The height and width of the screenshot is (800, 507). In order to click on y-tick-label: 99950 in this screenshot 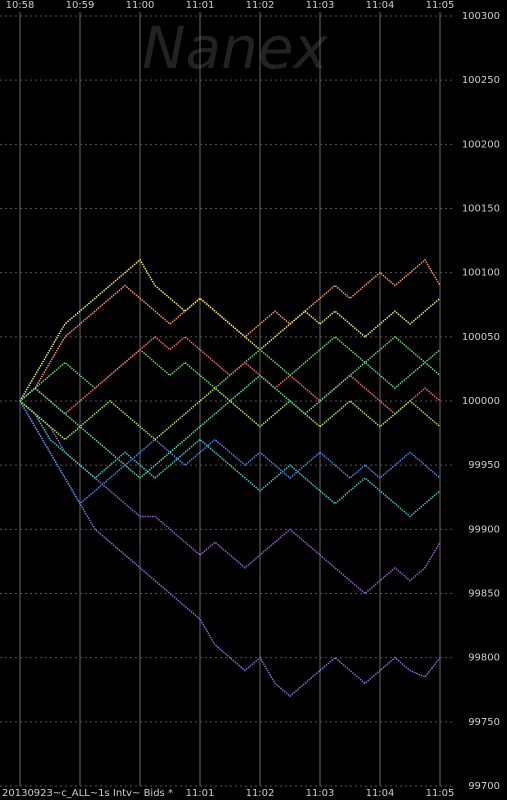, I will do `click(484, 465)`.